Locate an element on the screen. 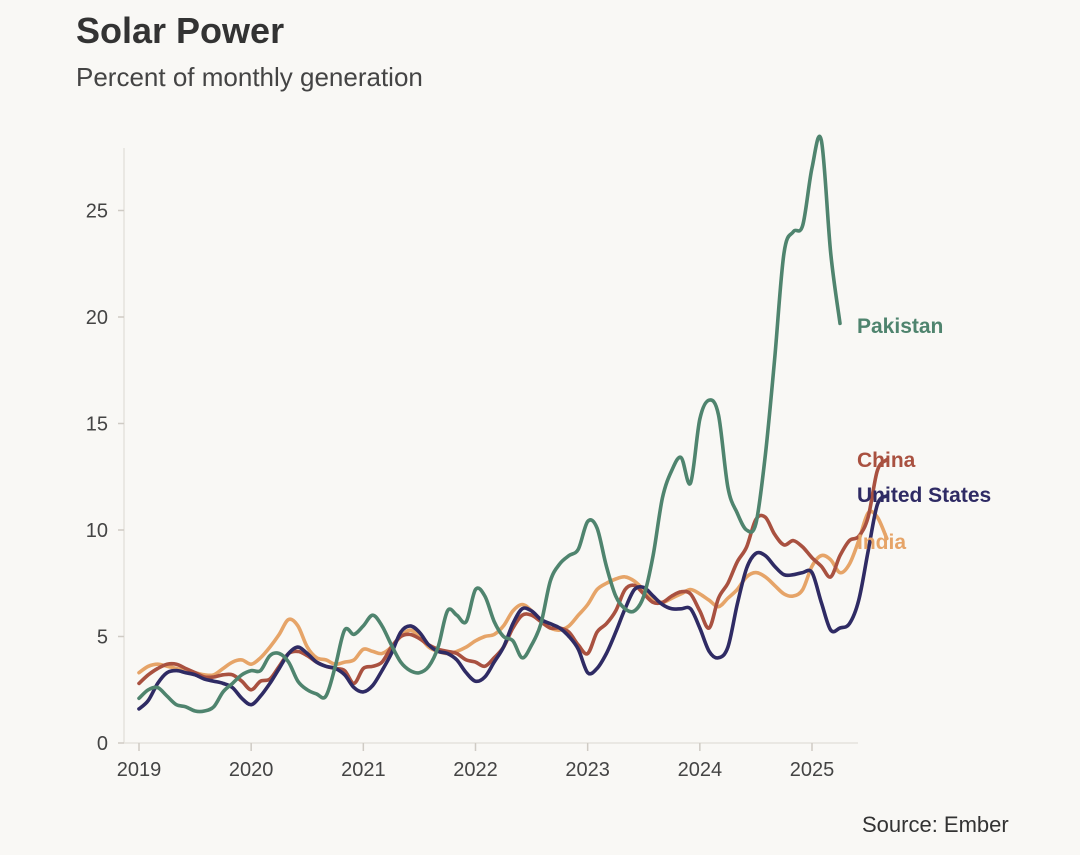 The height and width of the screenshot is (855, 1080). y-tick-label: 5 is located at coordinates (102, 638).